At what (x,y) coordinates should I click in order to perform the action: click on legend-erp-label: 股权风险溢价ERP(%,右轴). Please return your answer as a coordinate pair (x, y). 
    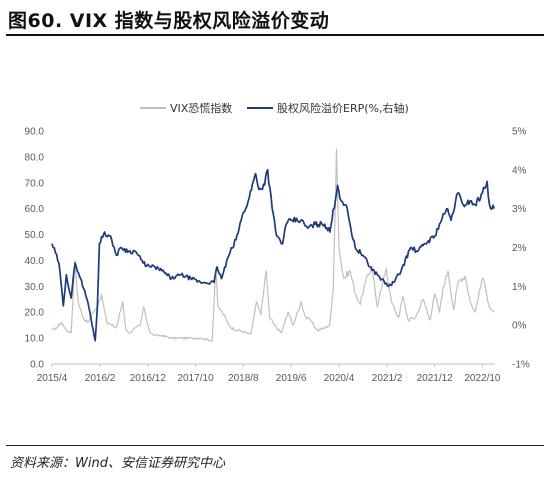
    Looking at the image, I should click on (343, 108).